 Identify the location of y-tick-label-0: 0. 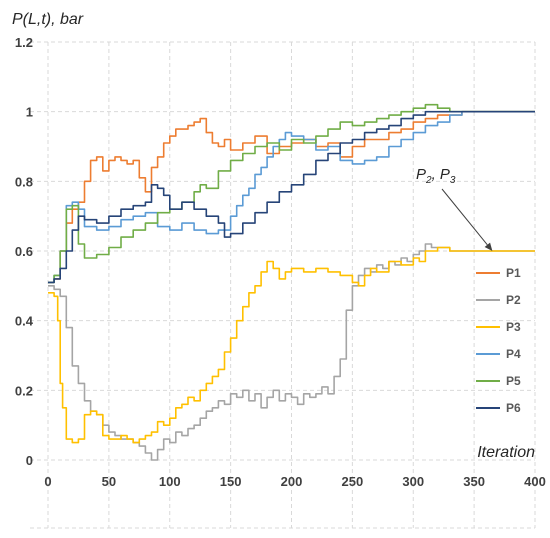
(29, 460).